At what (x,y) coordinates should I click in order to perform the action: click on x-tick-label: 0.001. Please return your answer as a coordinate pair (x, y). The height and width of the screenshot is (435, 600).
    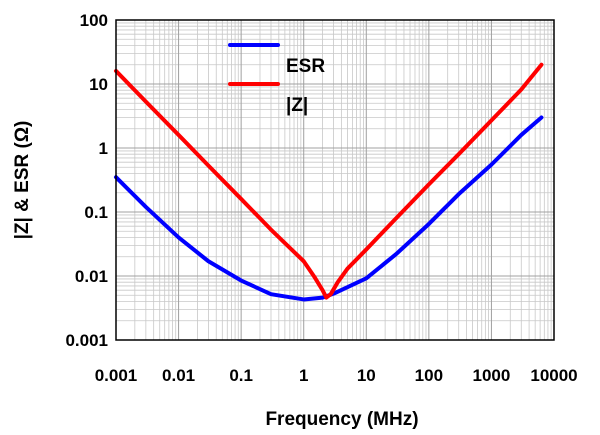
    Looking at the image, I should click on (116, 375).